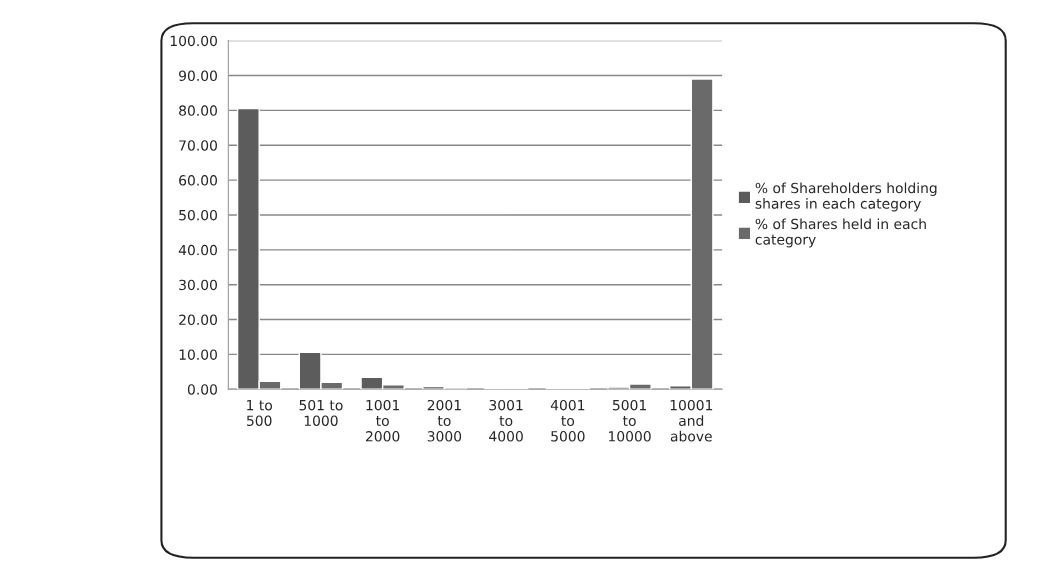  I want to click on y-tick-label: 100.00, so click(193, 41).